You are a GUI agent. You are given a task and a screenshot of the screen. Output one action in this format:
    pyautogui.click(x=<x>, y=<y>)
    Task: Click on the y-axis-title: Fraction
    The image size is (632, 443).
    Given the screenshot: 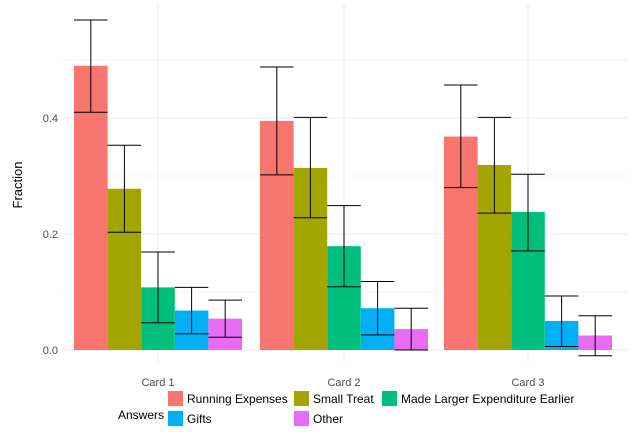 What is the action you would take?
    pyautogui.click(x=17, y=185)
    